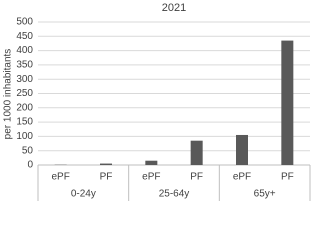 This screenshot has width=320, height=240. I want to click on group-label: 65y+, so click(265, 194).